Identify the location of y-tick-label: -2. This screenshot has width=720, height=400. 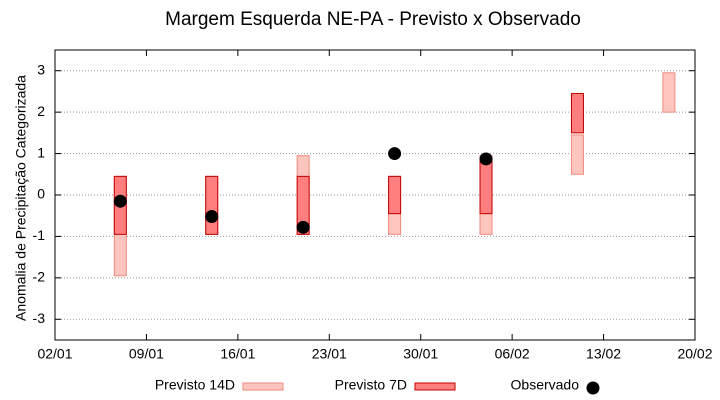
(39, 277).